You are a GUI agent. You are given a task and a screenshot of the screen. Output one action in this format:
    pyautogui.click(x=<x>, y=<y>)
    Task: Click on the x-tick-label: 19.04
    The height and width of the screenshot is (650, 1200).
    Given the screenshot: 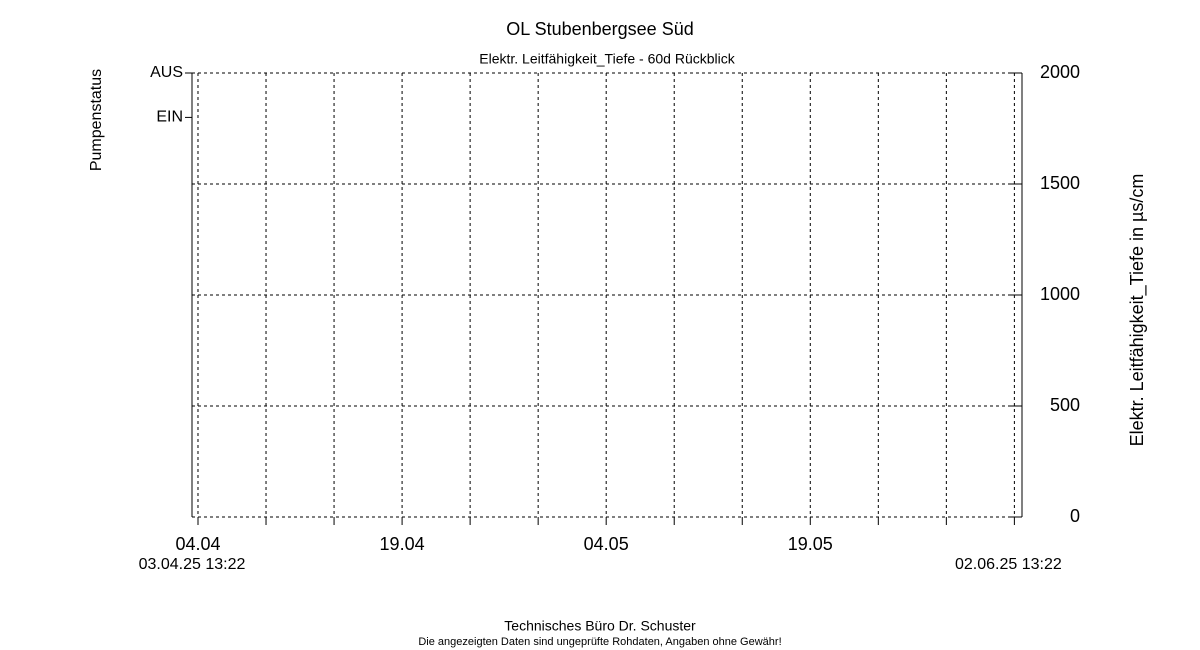 What is the action you would take?
    pyautogui.click(x=402, y=544)
    